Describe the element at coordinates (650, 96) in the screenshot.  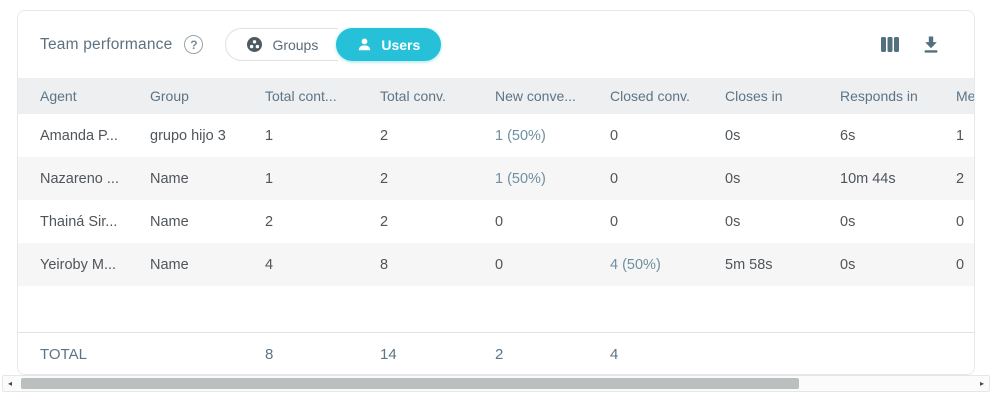
I see `col-header-closed-conv: Closed conv.` at that location.